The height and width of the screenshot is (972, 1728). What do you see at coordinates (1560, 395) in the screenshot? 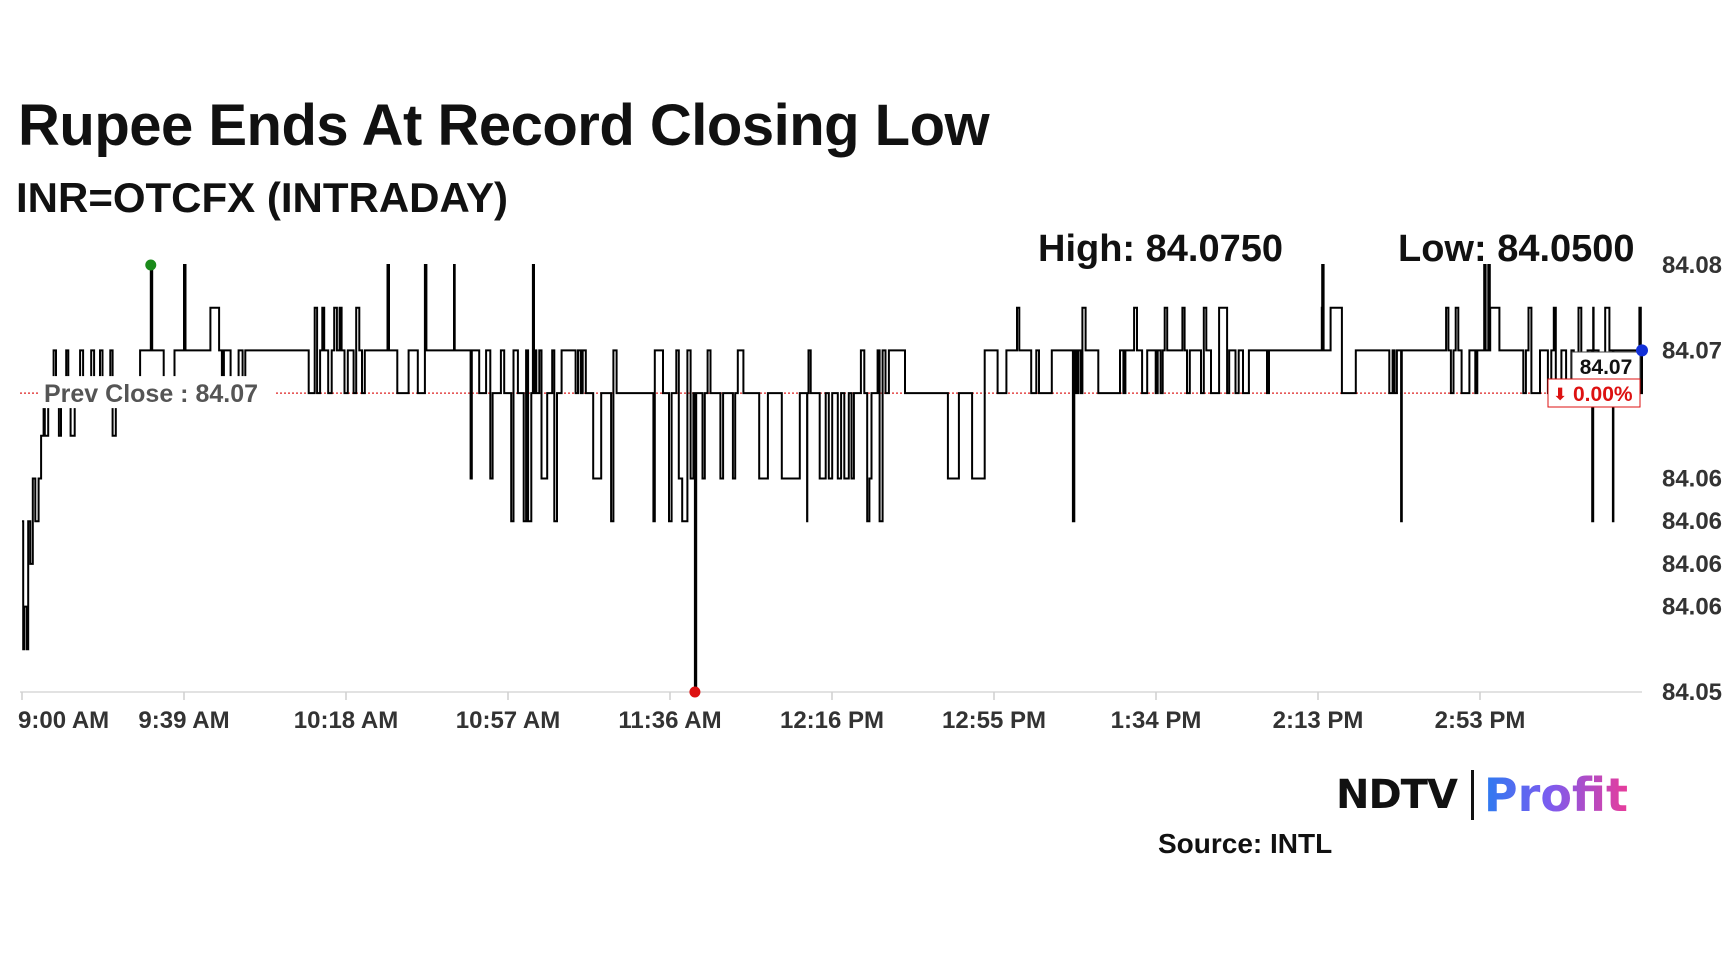
I see `change-arrow-icon: ⬇` at bounding box center [1560, 395].